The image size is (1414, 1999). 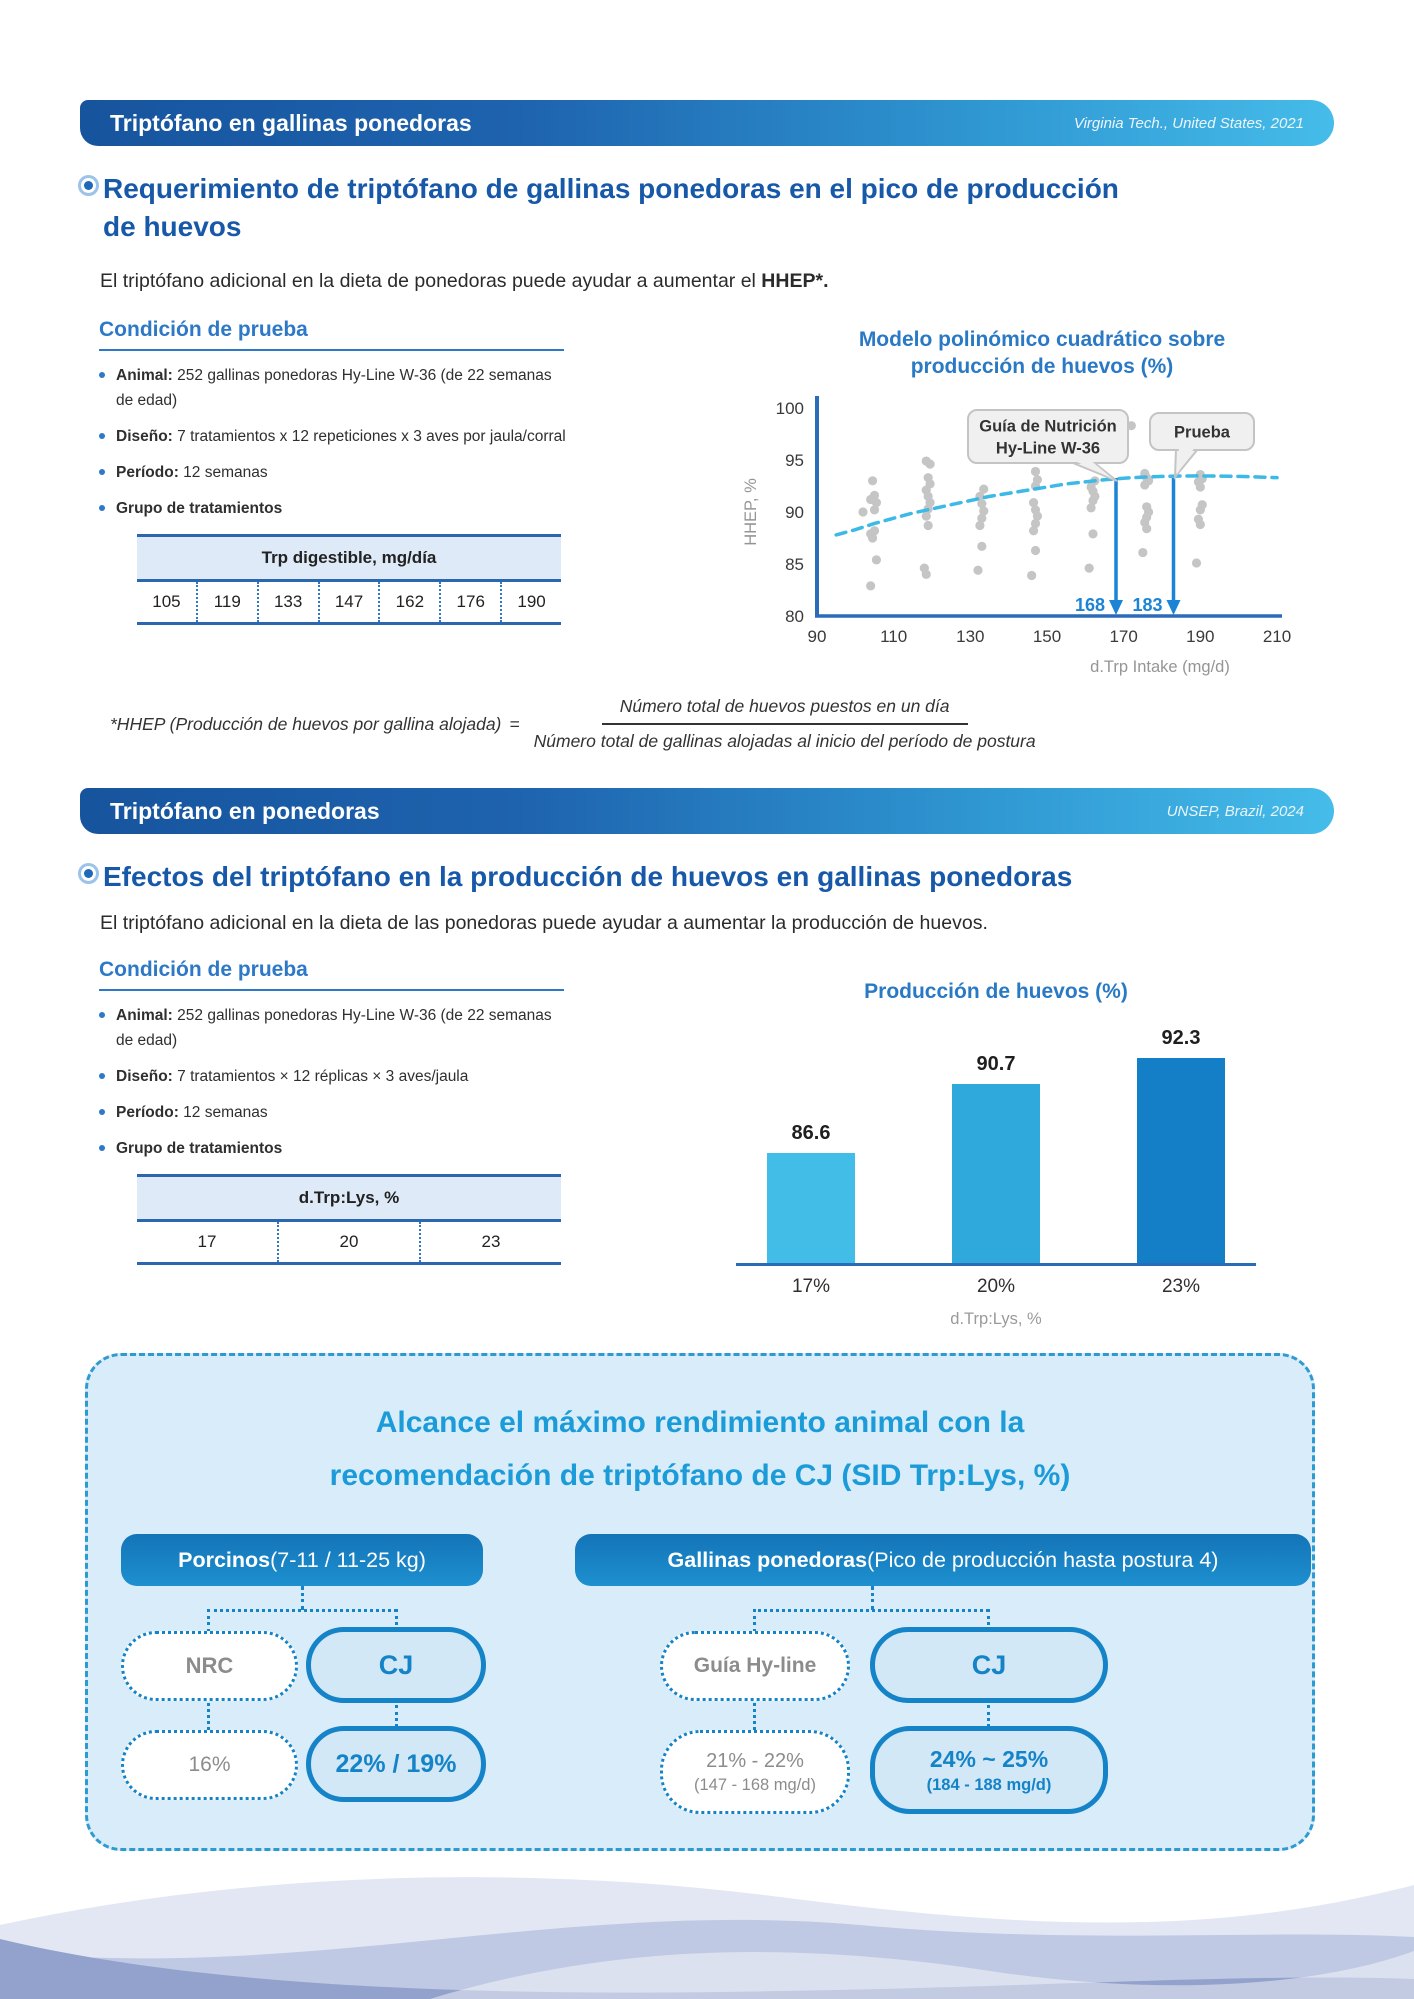 I want to click on condition-label: Período:, so click(x=147, y=473).